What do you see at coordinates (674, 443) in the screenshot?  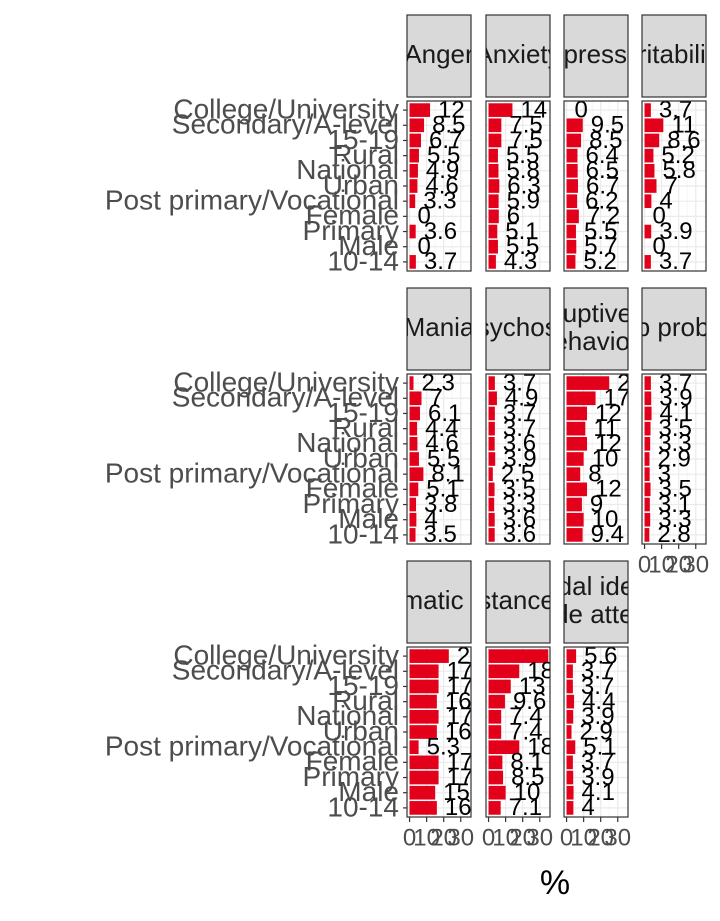 I see `value-label: 3.3` at bounding box center [674, 443].